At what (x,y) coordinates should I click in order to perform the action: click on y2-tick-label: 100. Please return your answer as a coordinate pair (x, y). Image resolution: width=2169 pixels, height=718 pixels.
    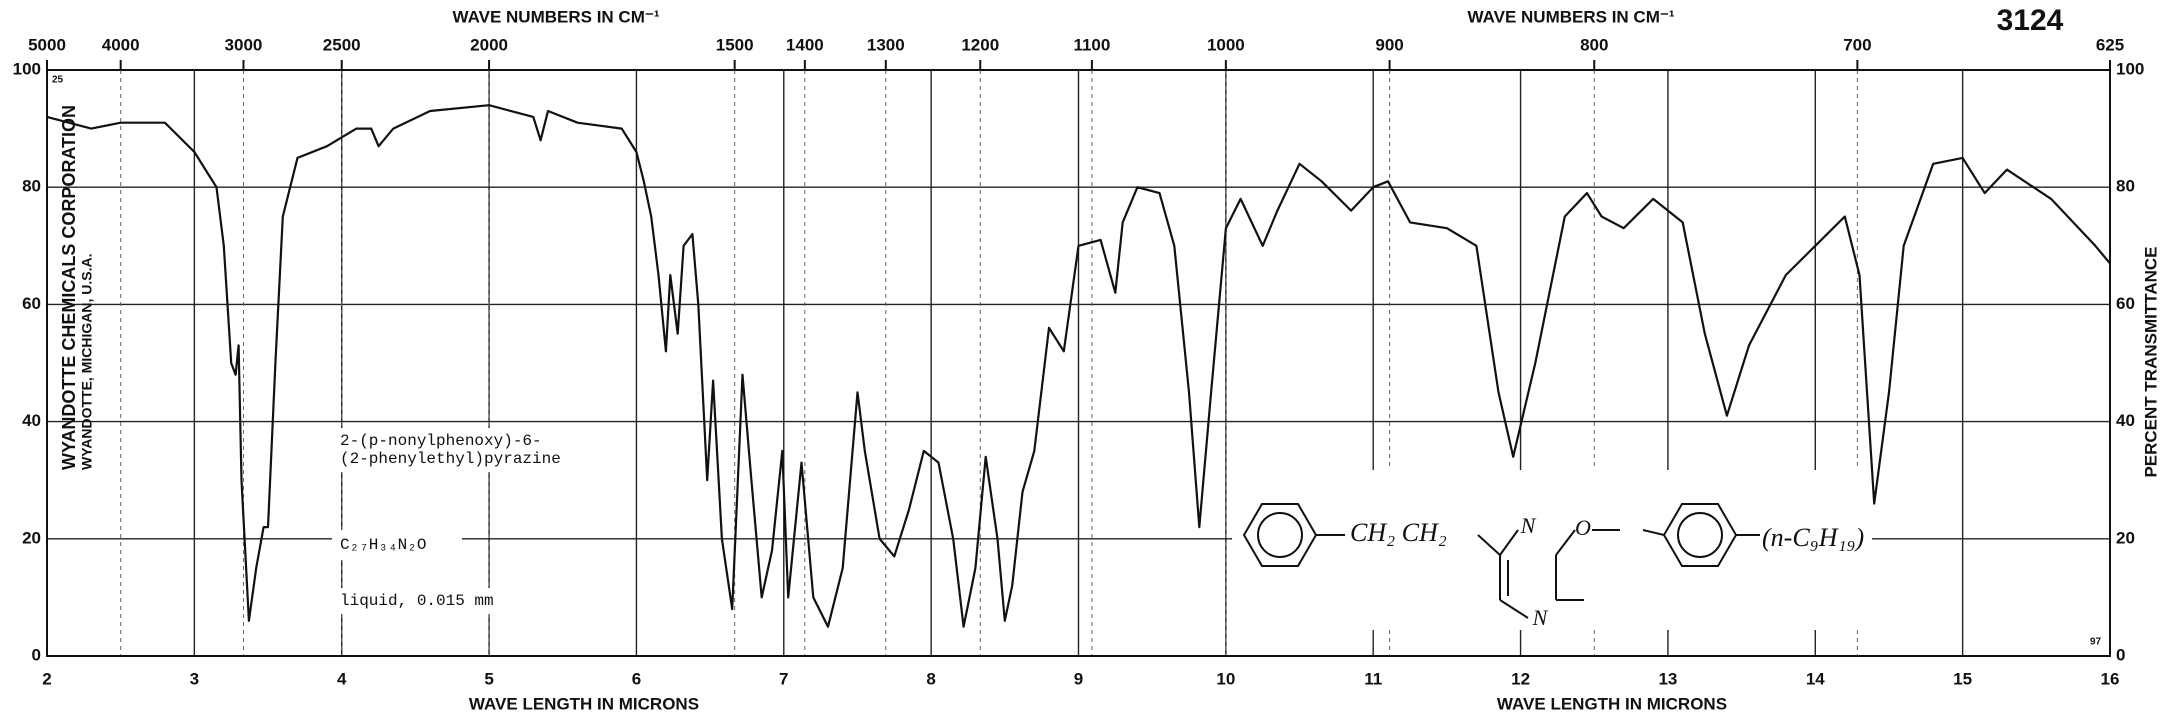
    Looking at the image, I should click on (2130, 68).